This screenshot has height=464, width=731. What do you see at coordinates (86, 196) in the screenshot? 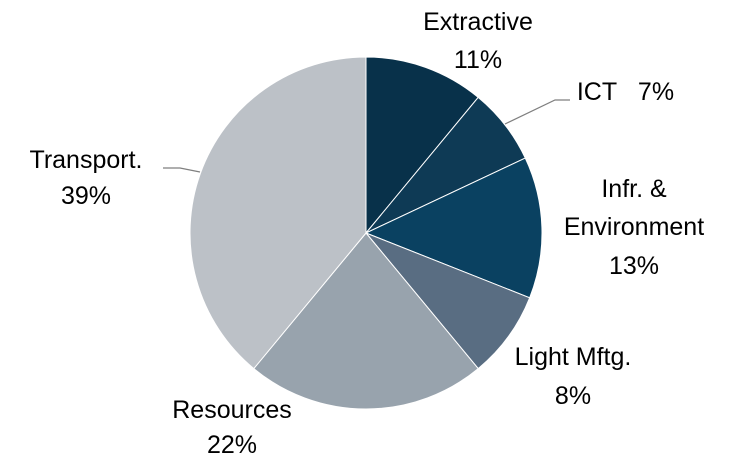
I see `value-label: 39%` at bounding box center [86, 196].